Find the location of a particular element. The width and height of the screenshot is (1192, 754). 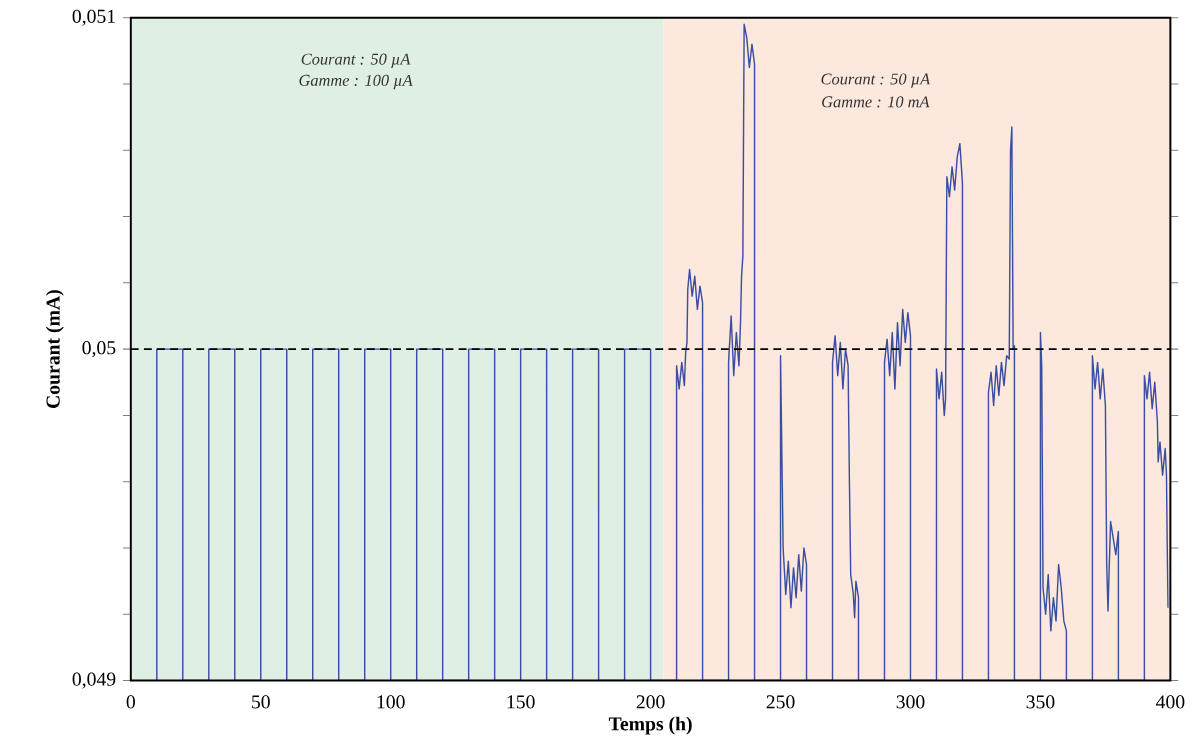

annotation: Gamme : 100 µA is located at coordinates (356, 82).